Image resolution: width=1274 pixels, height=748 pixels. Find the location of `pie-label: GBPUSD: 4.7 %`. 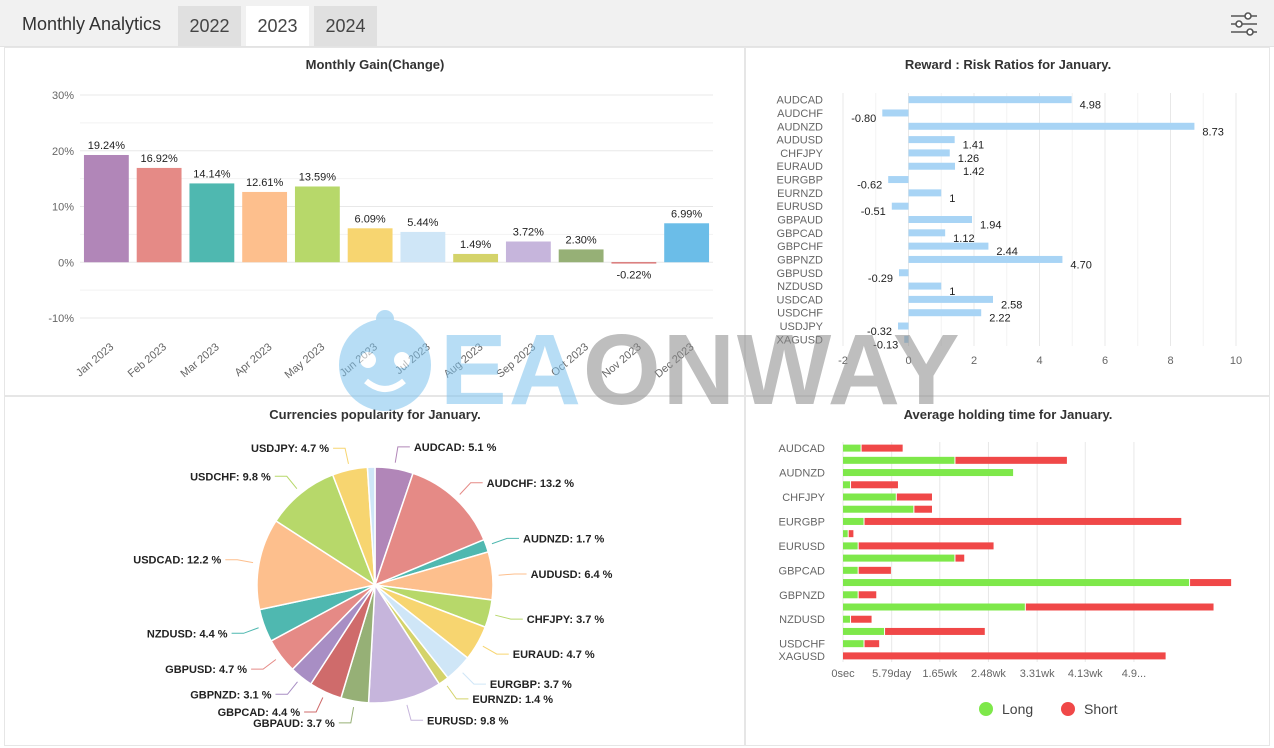

pie-label: GBPUSD: 4.7 % is located at coordinates (206, 670).